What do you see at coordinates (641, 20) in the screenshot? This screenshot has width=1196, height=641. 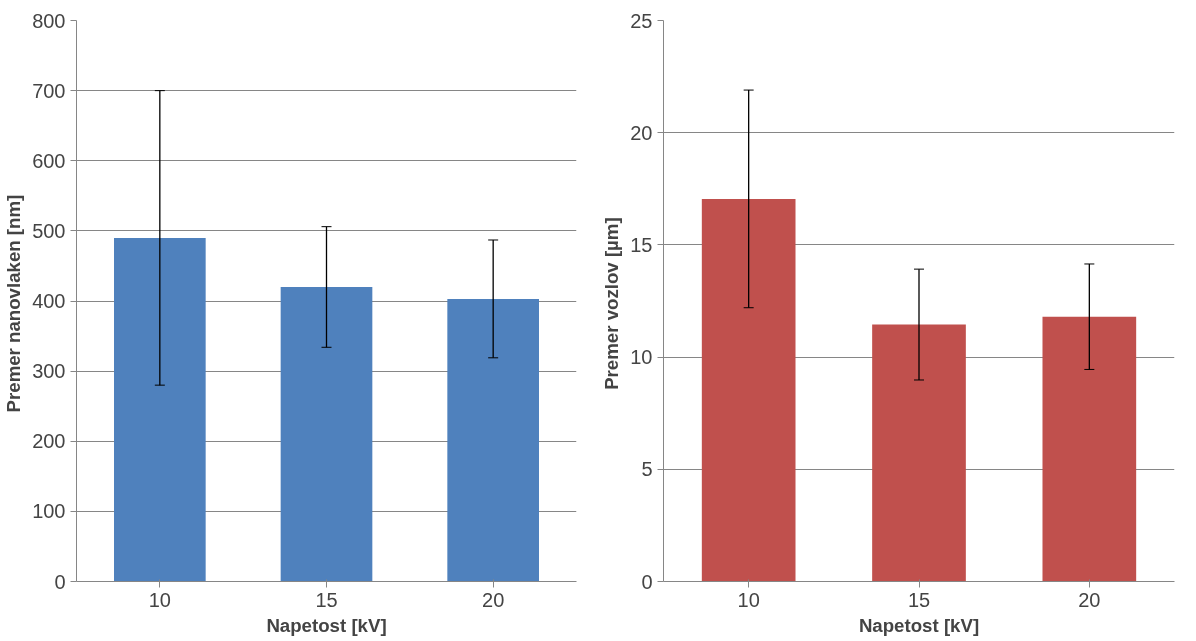 I see `y-tick-label: 25` at bounding box center [641, 20].